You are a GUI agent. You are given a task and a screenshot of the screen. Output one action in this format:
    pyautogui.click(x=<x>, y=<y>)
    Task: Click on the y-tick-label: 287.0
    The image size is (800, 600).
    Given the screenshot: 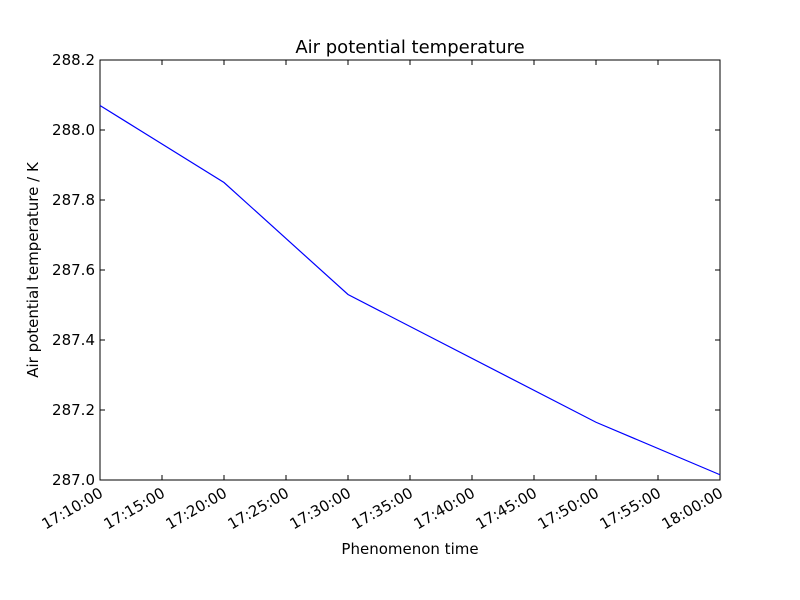 What is the action you would take?
    pyautogui.click(x=73, y=480)
    